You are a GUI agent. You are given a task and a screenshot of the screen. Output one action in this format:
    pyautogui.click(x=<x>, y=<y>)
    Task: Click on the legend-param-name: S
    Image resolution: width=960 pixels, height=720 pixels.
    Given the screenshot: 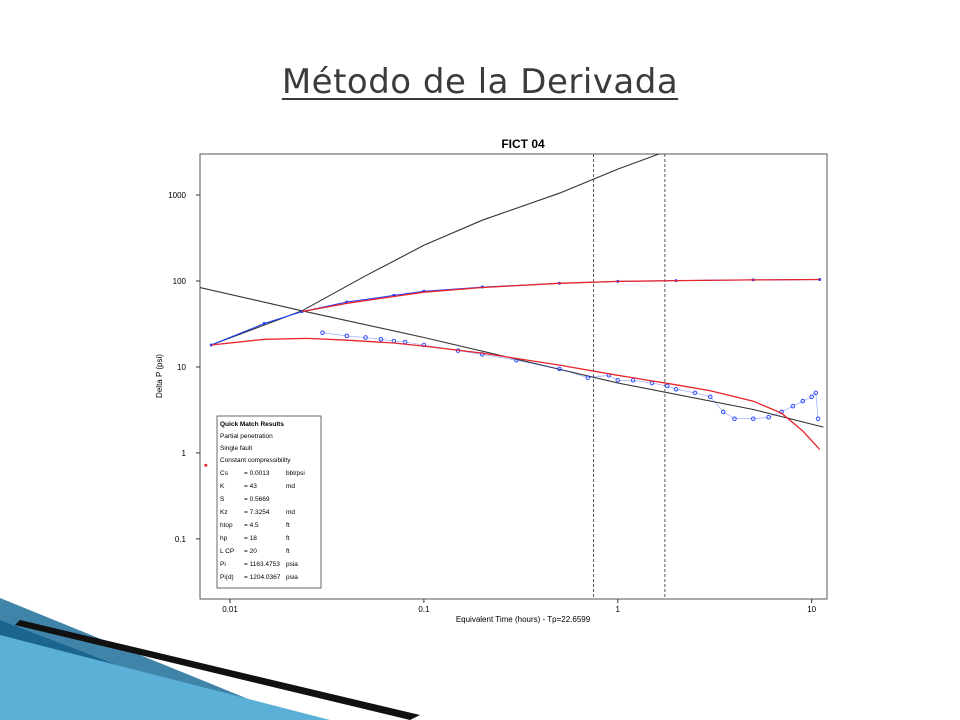 What is the action you would take?
    pyautogui.click(x=222, y=499)
    